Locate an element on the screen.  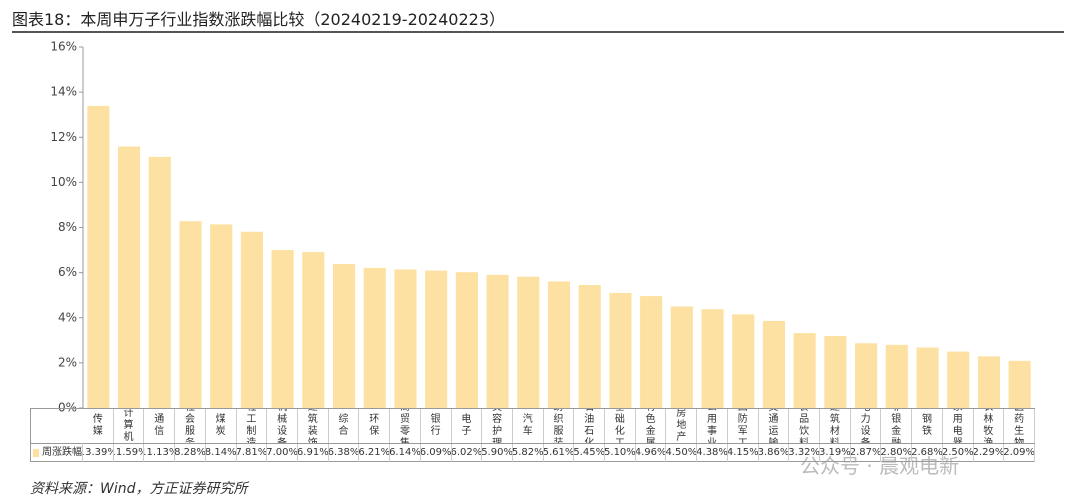
value-label: 3.32% is located at coordinates (805, 453).